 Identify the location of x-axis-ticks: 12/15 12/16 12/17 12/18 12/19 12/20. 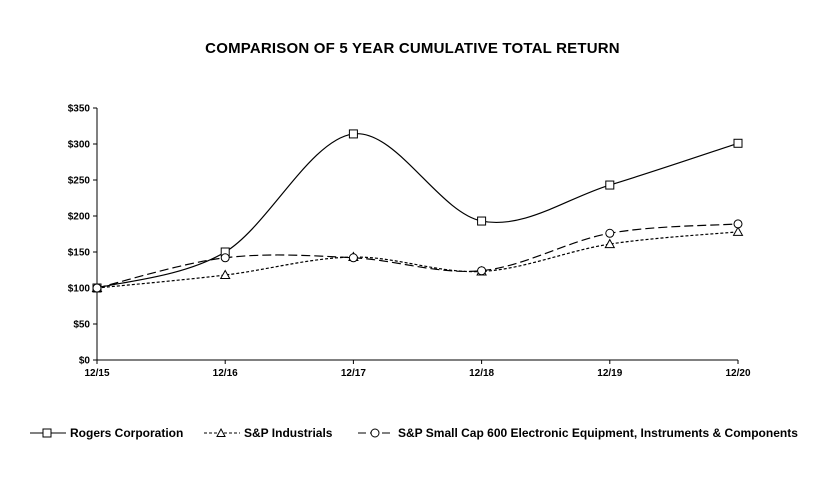
(417, 369).